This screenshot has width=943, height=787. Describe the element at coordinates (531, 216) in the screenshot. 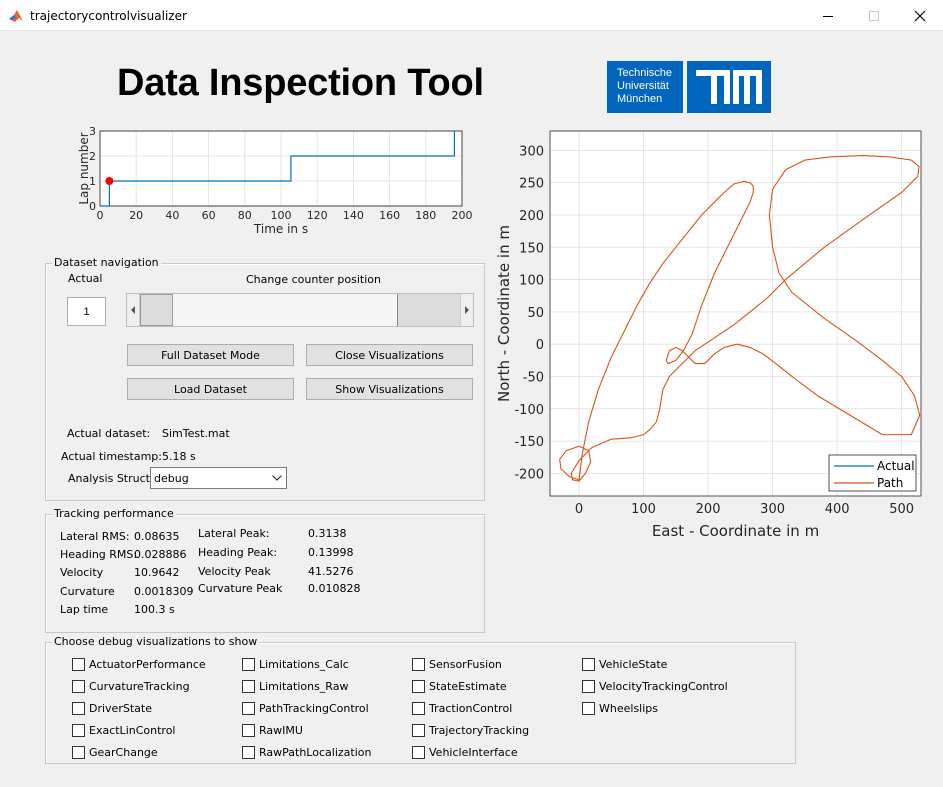

I see `y-tick-label: 200` at that location.